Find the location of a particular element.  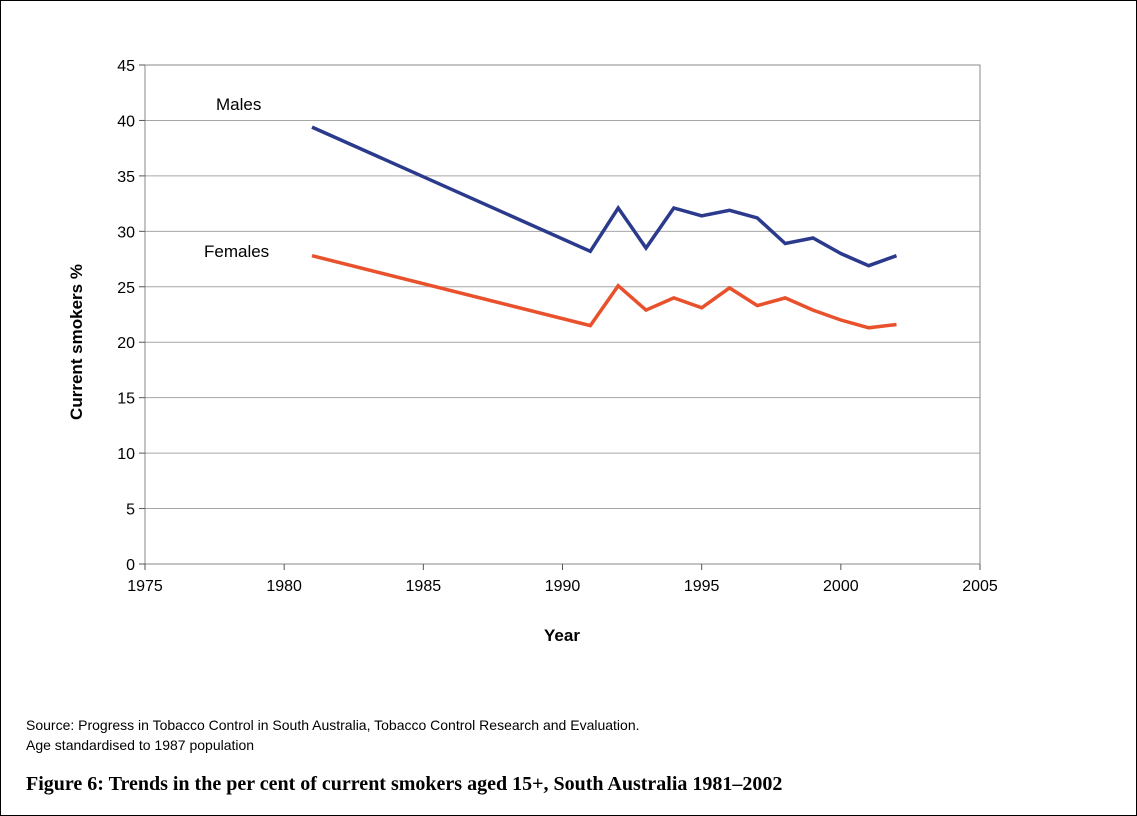

y-tick-label: 25 is located at coordinates (126, 288).